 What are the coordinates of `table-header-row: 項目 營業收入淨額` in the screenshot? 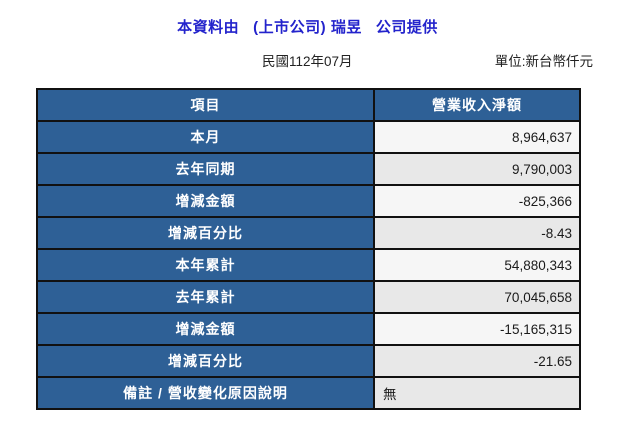 It's located at (308, 105).